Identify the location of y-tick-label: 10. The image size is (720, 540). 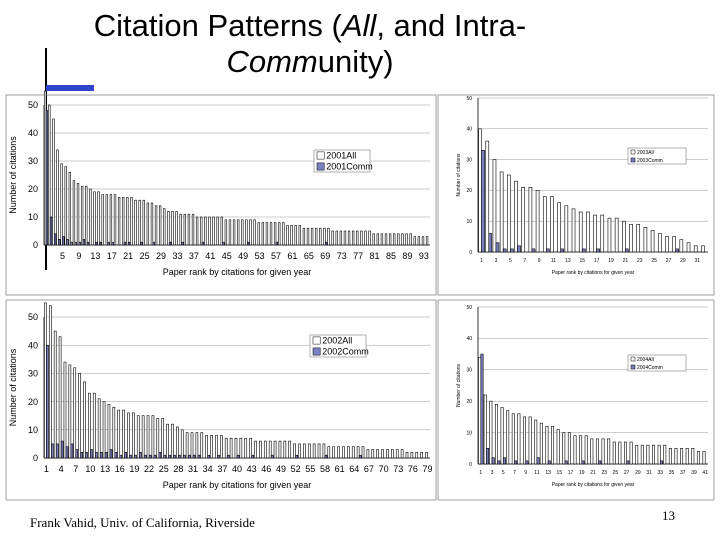
(33, 430).